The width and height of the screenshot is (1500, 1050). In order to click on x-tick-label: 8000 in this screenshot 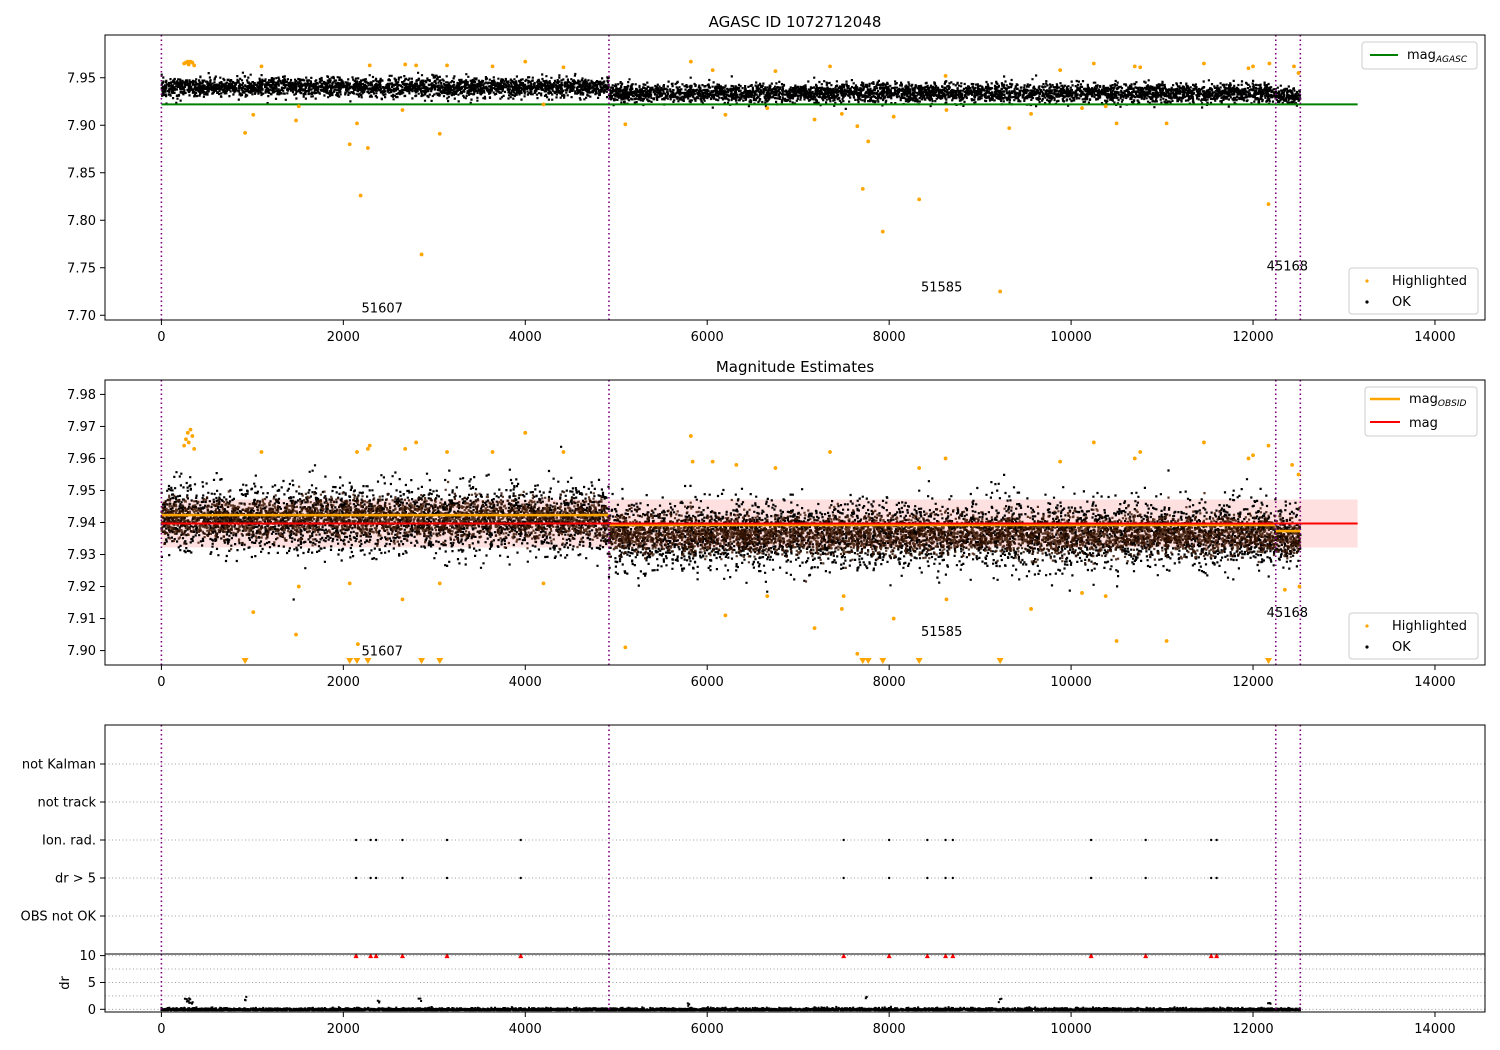, I will do `click(889, 1029)`.